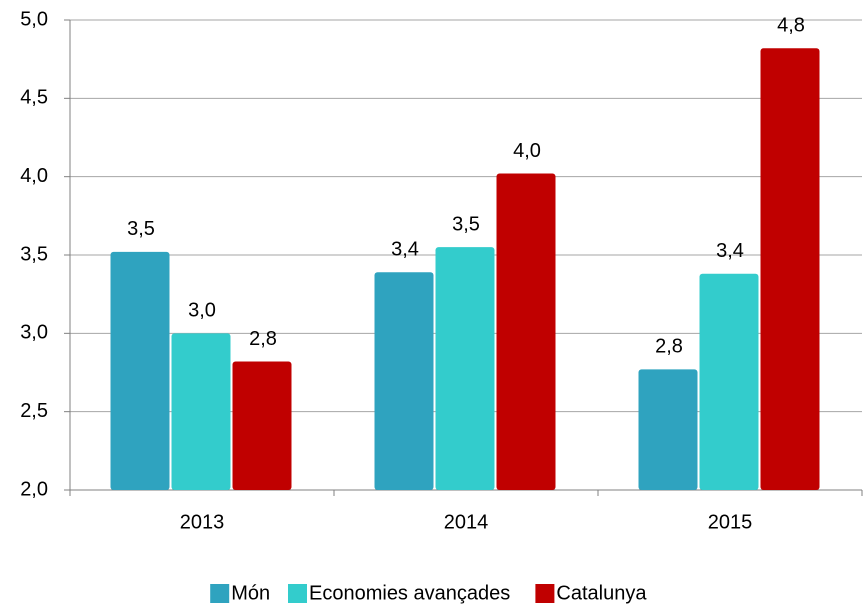 This screenshot has height=610, width=867. I want to click on y-tick-label: 2,0, so click(34, 489).